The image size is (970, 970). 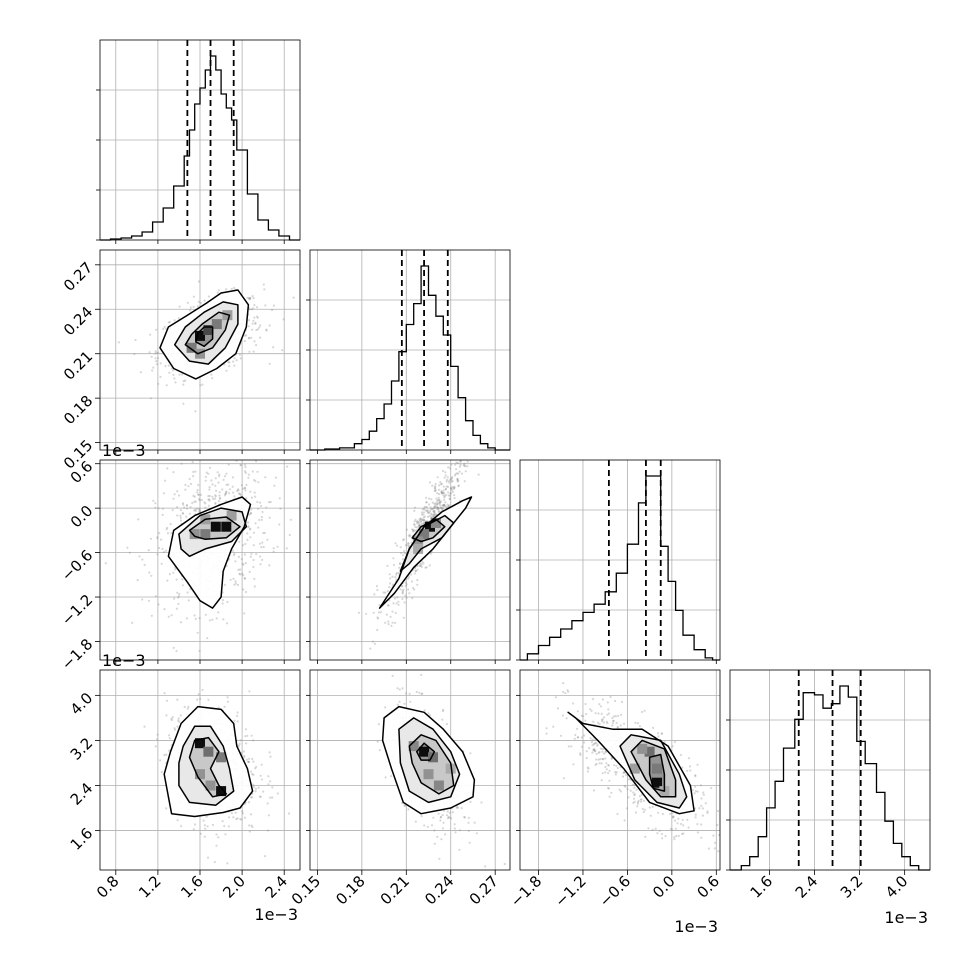 I want to click on pair-p1-p2-contour-line, so click(x=204, y=334).